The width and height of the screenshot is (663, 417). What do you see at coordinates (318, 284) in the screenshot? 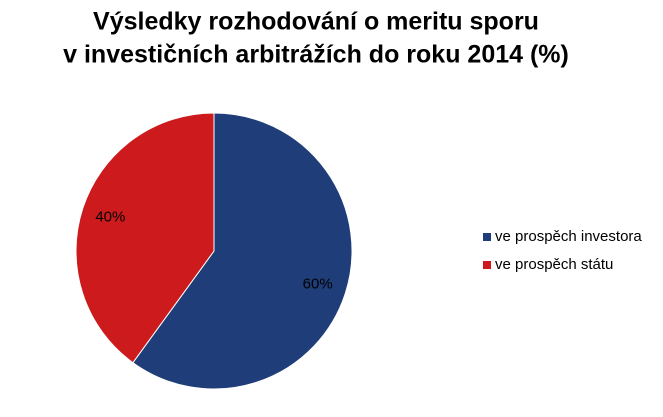
I see `data-label: 60%` at bounding box center [318, 284].